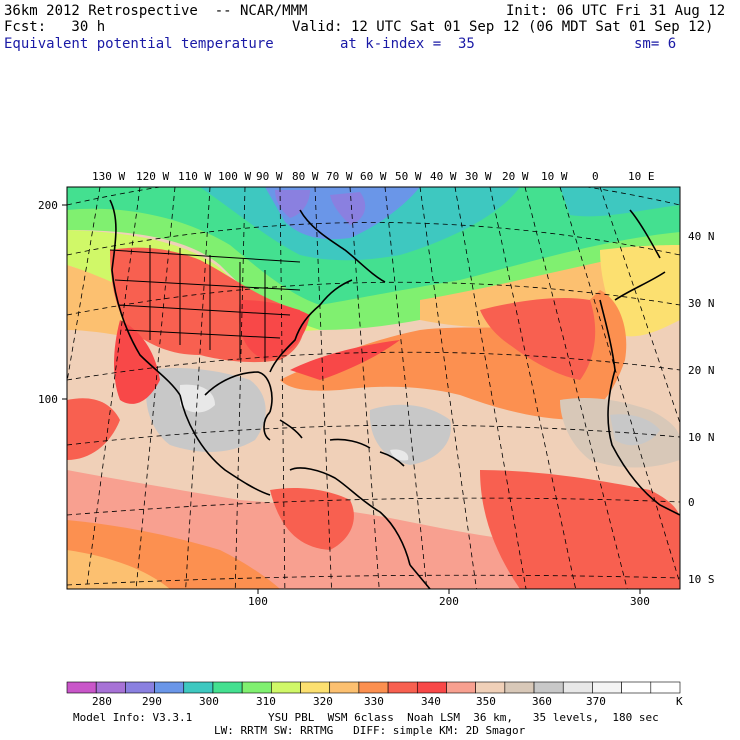  I want to click on init-time: Init: 06 UTC Fri 31 Aug 12, so click(616, 11).